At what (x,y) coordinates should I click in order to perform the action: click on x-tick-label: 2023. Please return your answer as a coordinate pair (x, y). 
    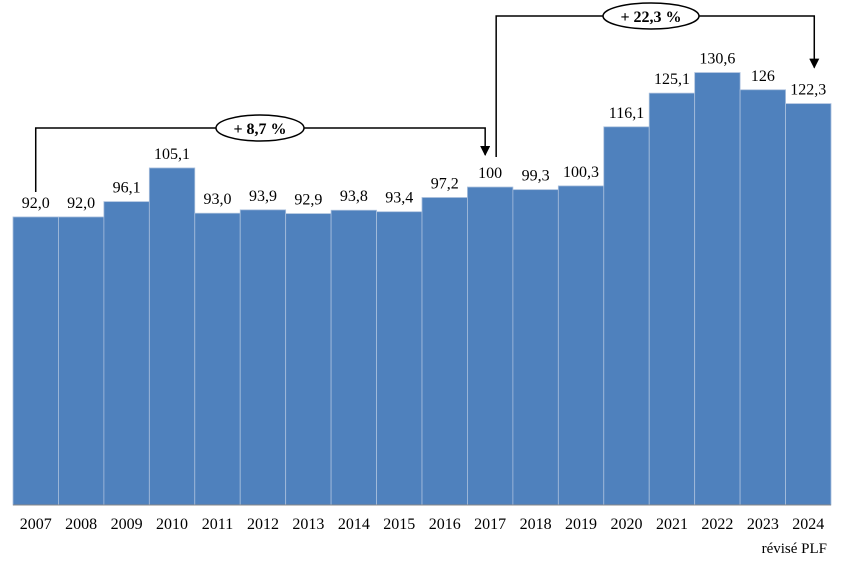
    Looking at the image, I should click on (763, 524).